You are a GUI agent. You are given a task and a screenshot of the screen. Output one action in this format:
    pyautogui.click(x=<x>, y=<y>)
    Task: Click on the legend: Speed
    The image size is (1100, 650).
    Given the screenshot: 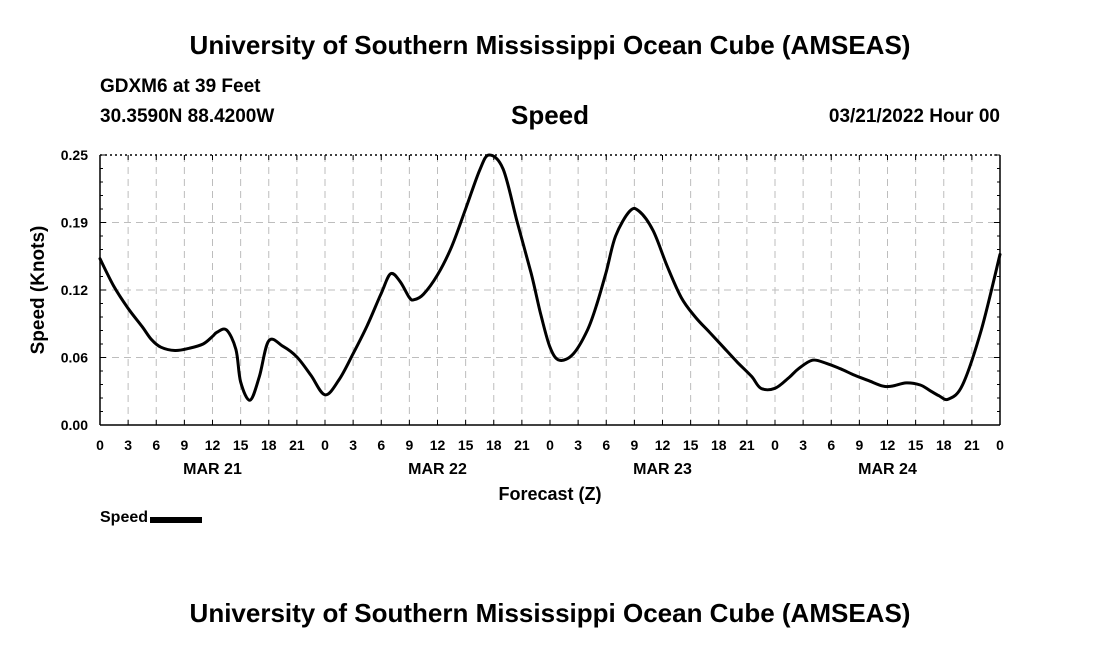 What is the action you would take?
    pyautogui.click(x=151, y=518)
    